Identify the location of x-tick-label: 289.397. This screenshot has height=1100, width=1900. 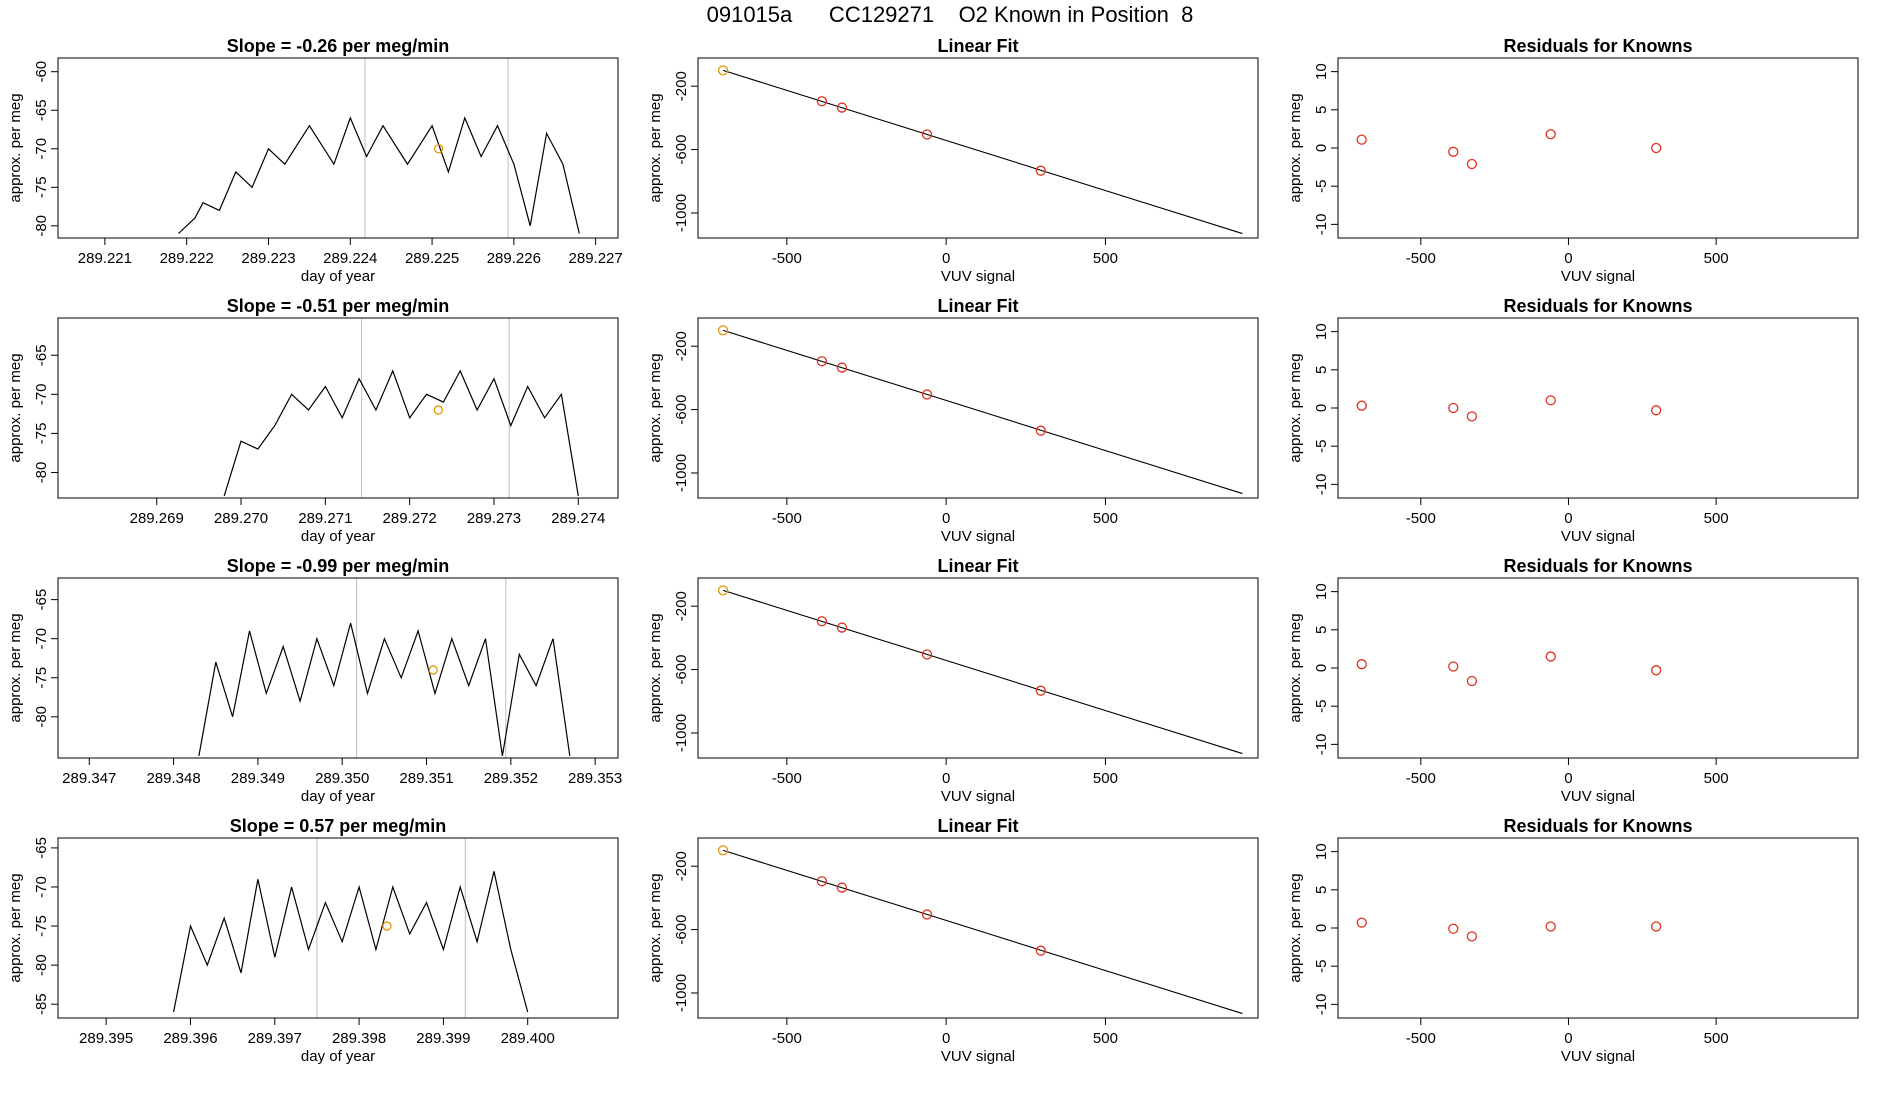
(275, 1038).